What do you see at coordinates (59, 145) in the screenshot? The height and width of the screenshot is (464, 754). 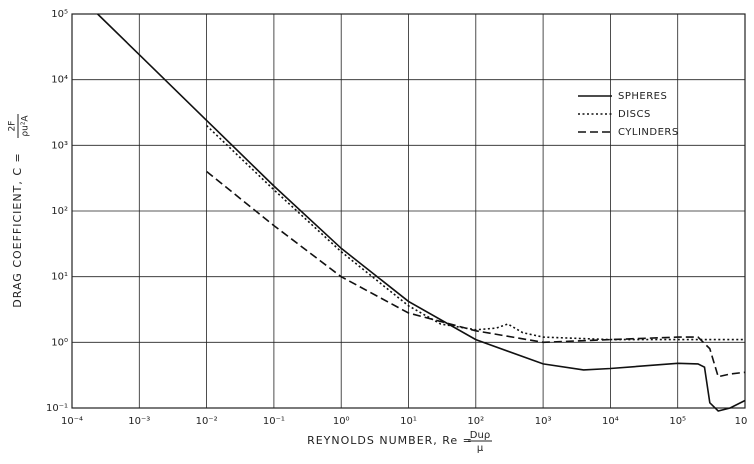 I see `y-tick-label: 10³` at bounding box center [59, 145].